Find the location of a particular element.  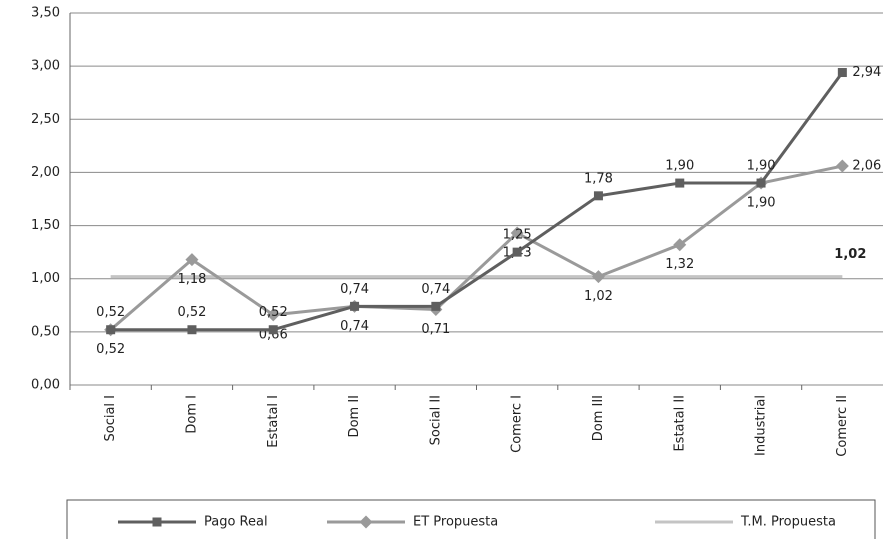

y-tick-label: 1,50 is located at coordinates (45, 225).